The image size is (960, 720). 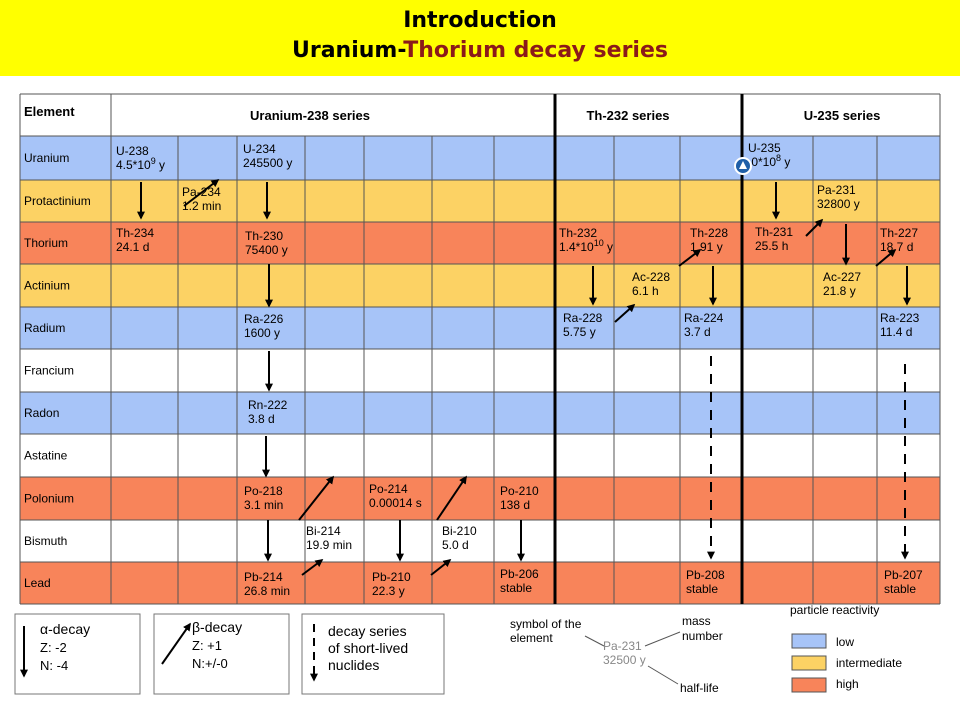 What do you see at coordinates (769, 161) in the screenshot?
I see `nuclide-half-life: .0*108 y` at bounding box center [769, 161].